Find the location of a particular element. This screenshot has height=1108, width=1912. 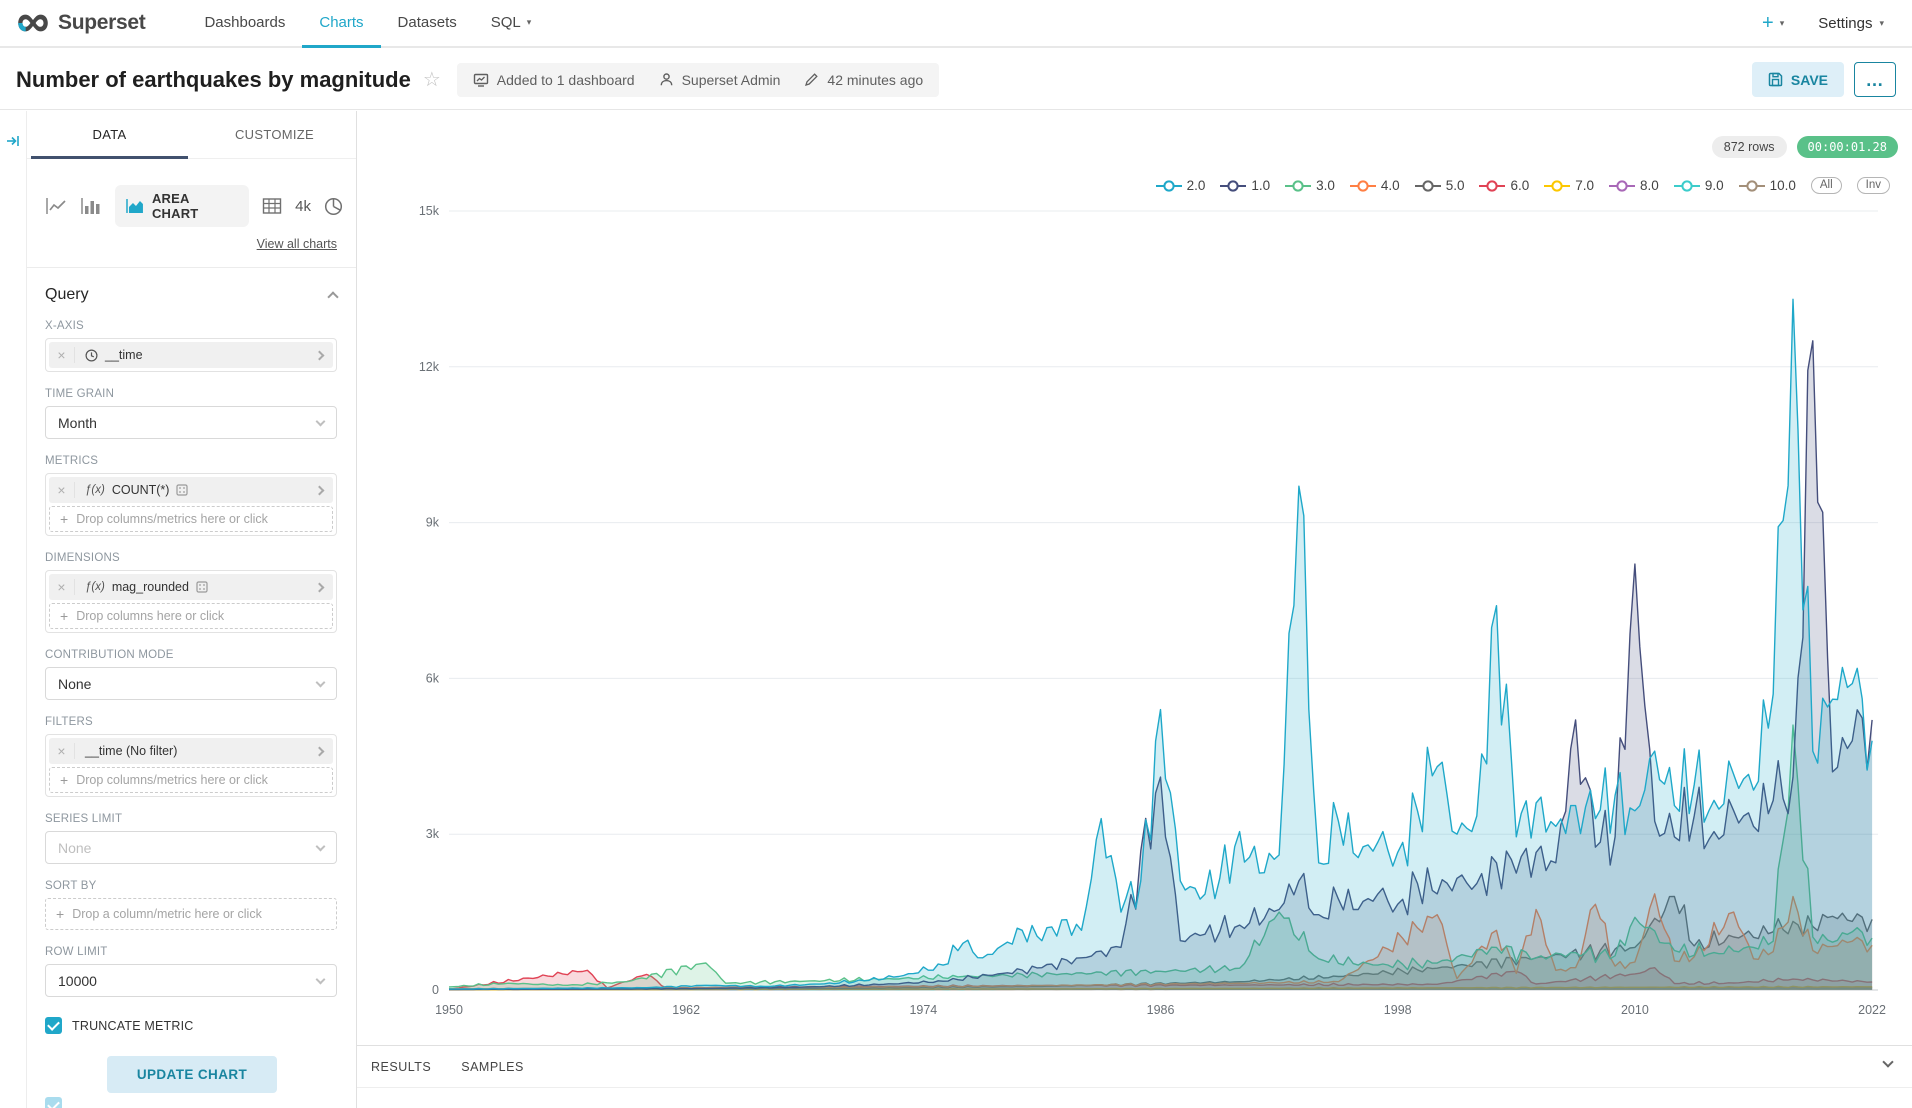

legend-item-5.0: 5.0 is located at coordinates (1439, 185).